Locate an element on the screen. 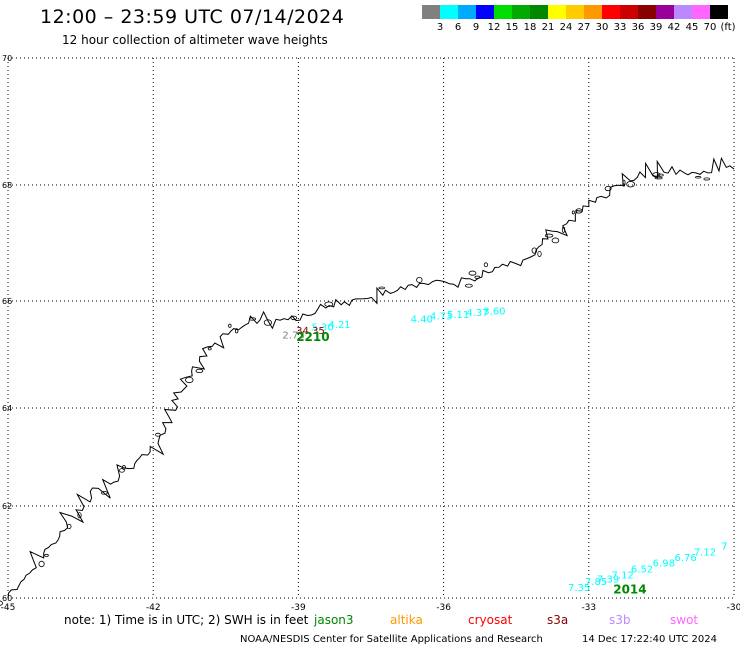 This screenshot has width=740, height=650. colorbar-label: 39 is located at coordinates (656, 27).